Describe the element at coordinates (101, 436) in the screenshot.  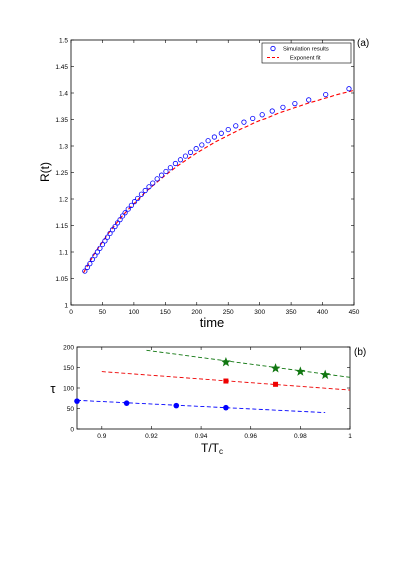
I see `x-tick-label: 0.9` at that location.